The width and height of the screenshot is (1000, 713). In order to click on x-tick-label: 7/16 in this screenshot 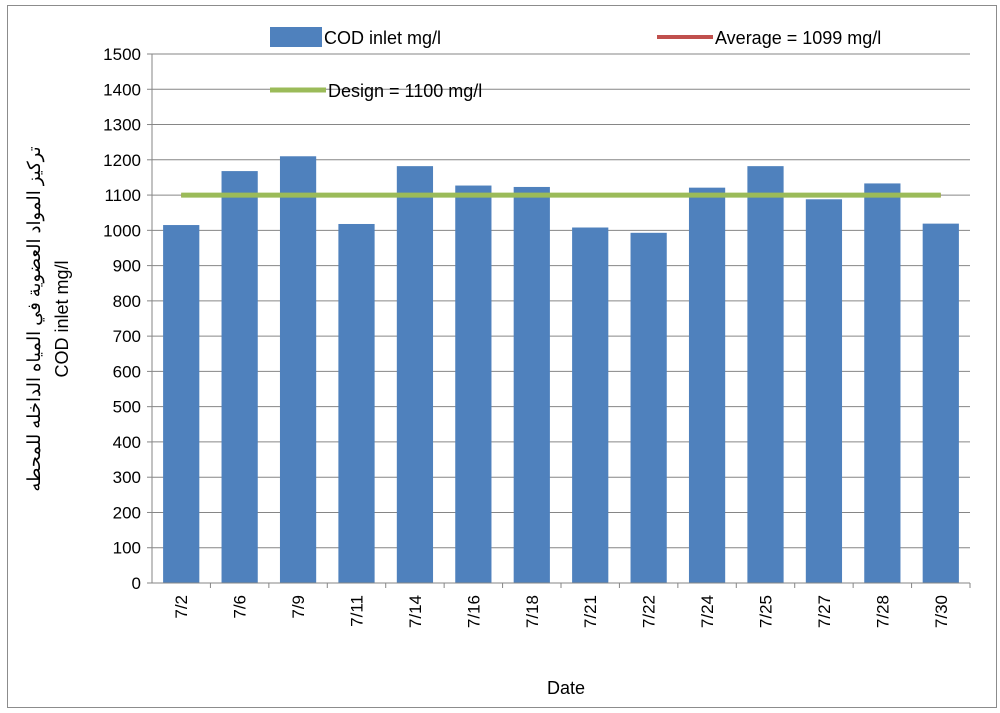, I will do `click(473, 611)`.